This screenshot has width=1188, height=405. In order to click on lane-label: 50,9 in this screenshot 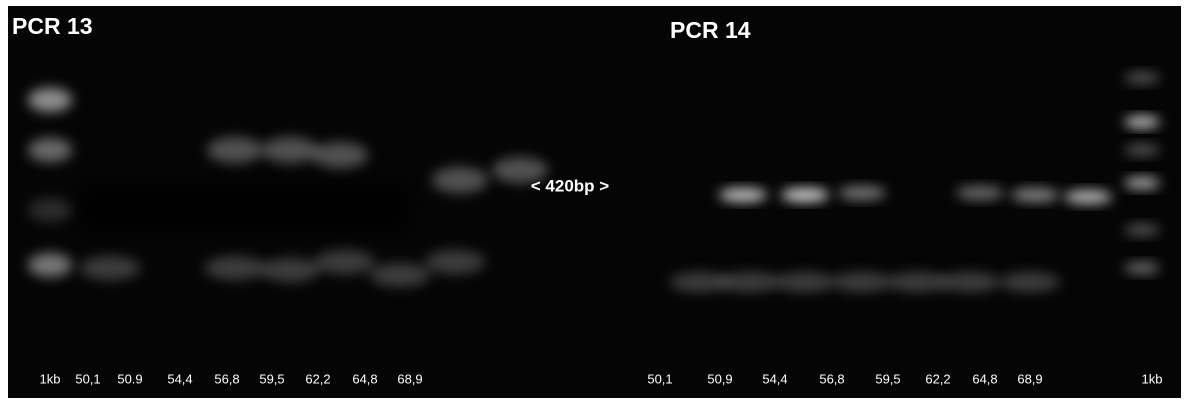, I will do `click(719, 378)`.